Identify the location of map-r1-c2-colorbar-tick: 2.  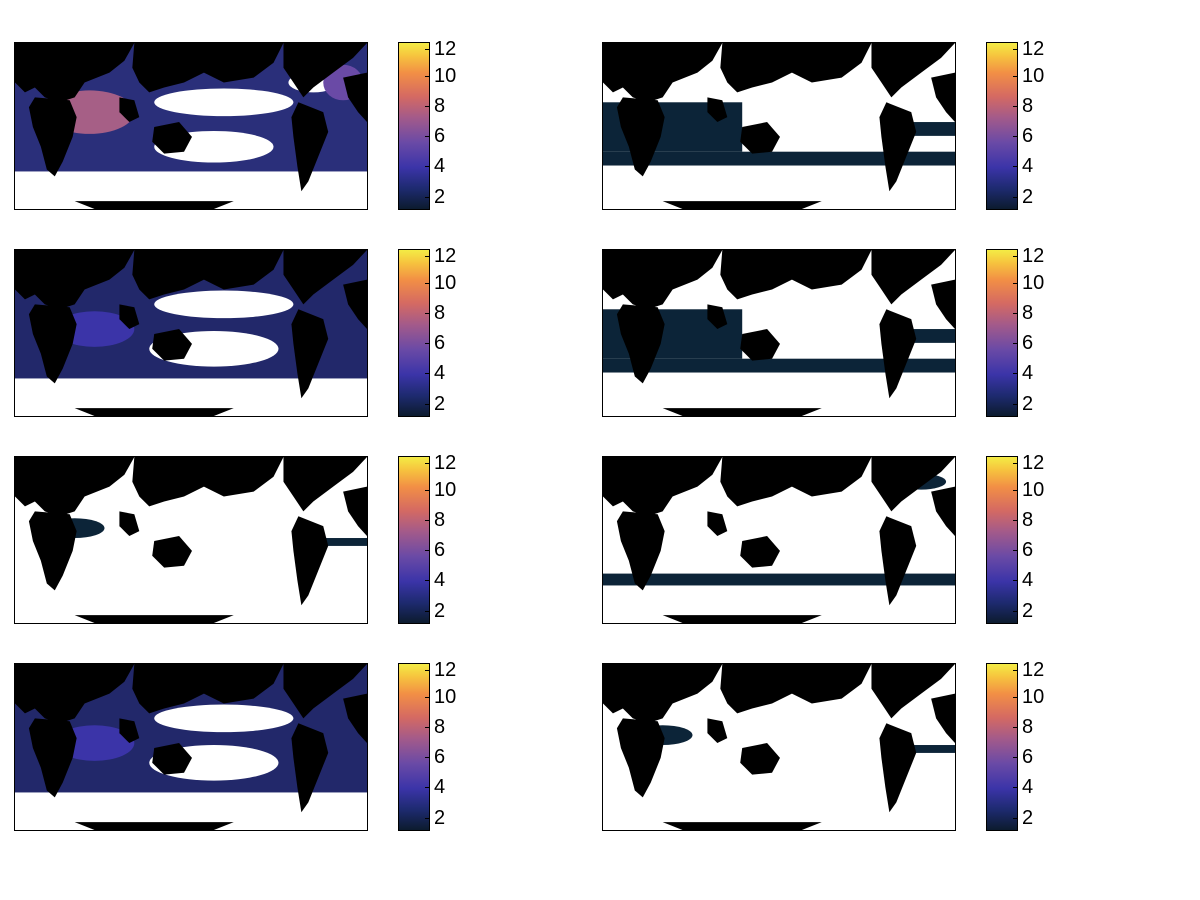
(1028, 196).